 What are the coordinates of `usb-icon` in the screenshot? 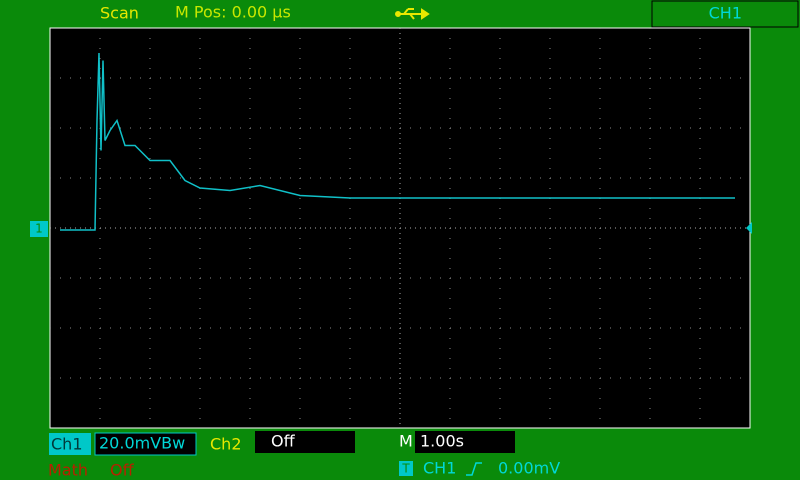 It's located at (412, 14).